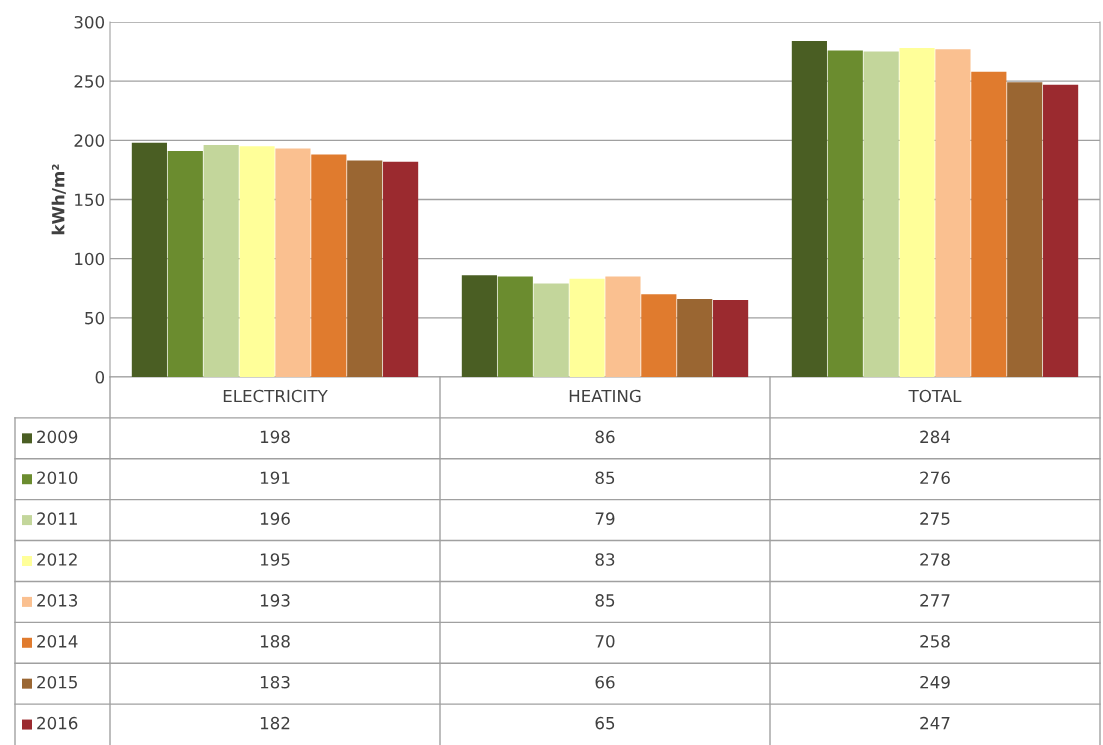  I want to click on y-tick-label: 0, so click(100, 377).